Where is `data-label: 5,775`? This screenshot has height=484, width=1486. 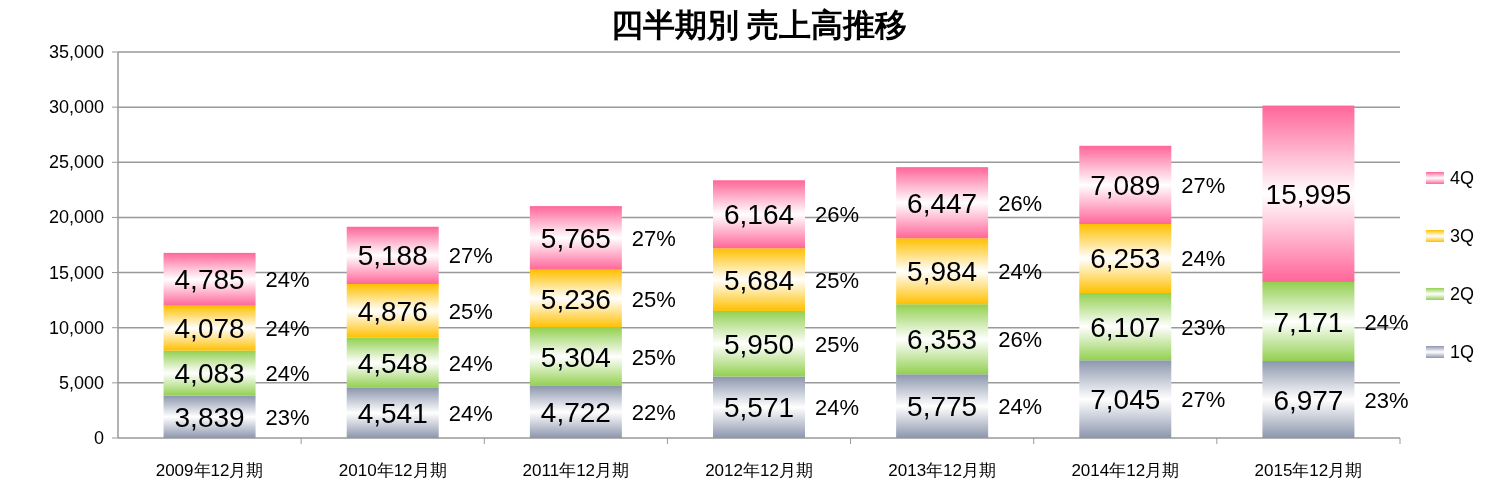
data-label: 5,775 is located at coordinates (942, 407).